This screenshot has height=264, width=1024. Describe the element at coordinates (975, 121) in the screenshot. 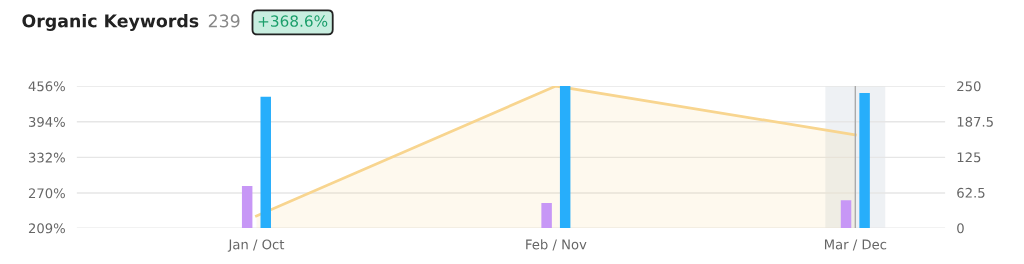

I see `y2-tick-label: 187.5` at that location.